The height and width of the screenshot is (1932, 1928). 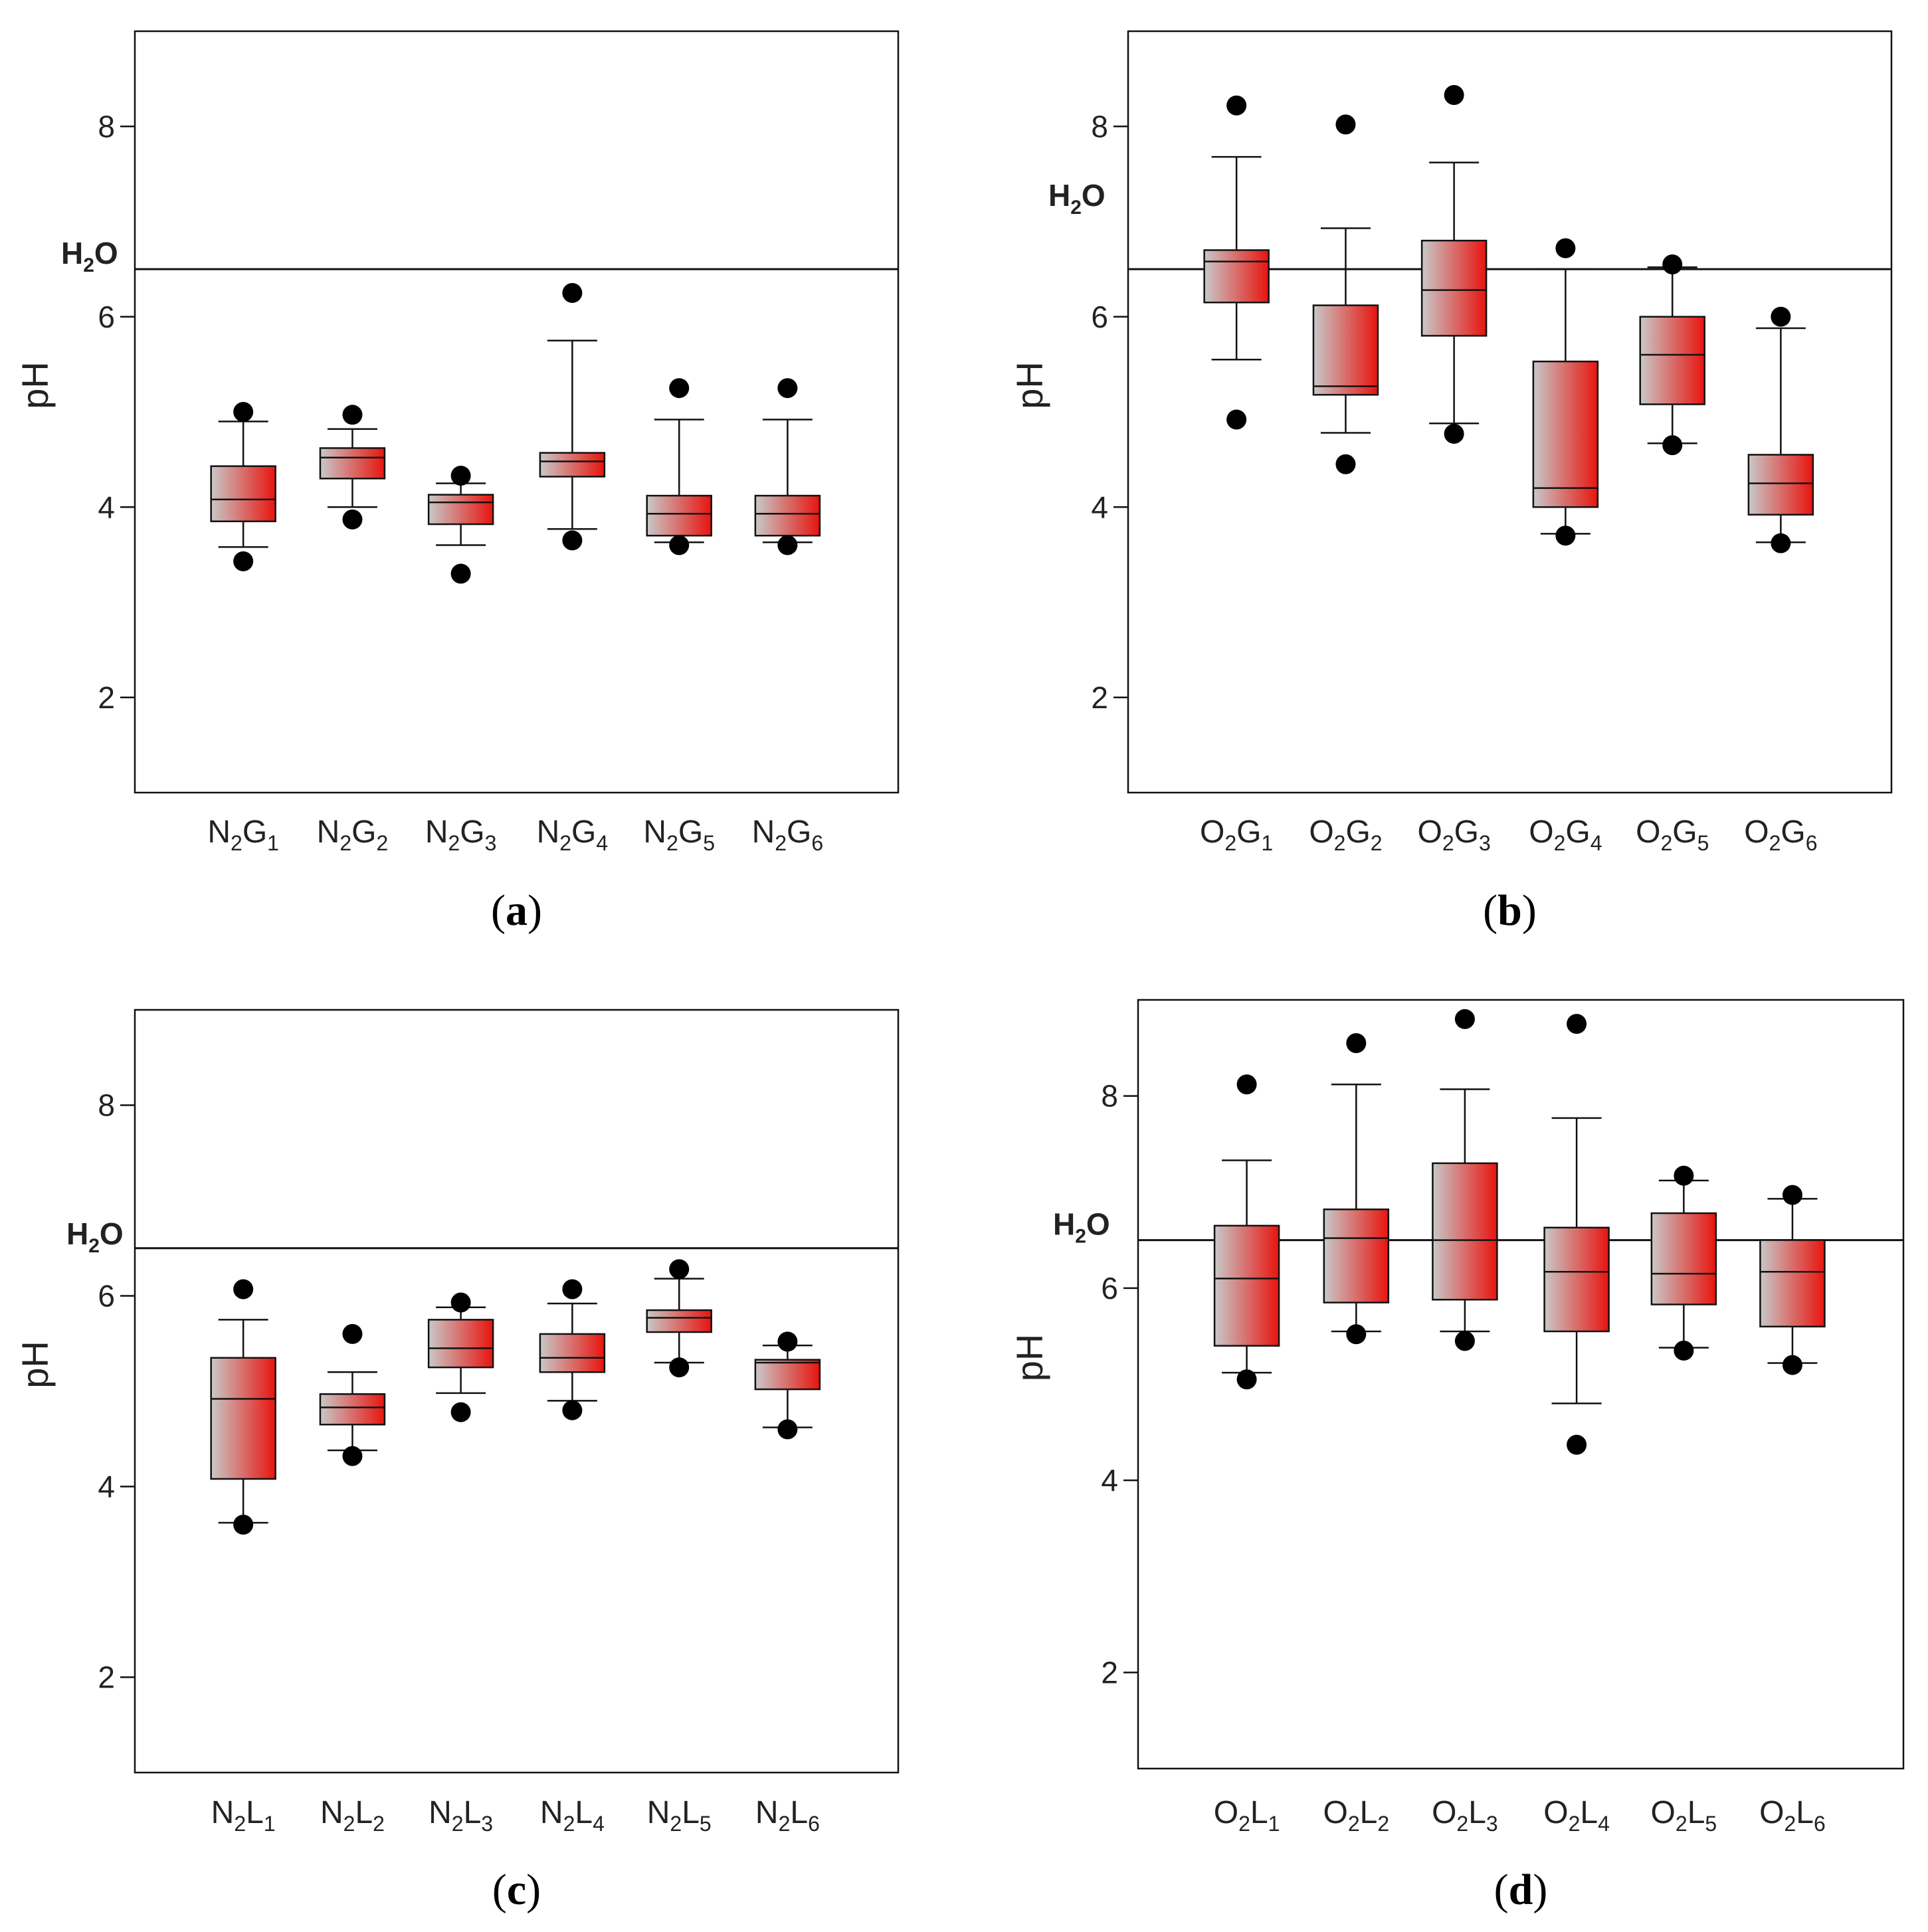 What do you see at coordinates (243, 835) in the screenshot?
I see `category-label: N2G1` at bounding box center [243, 835].